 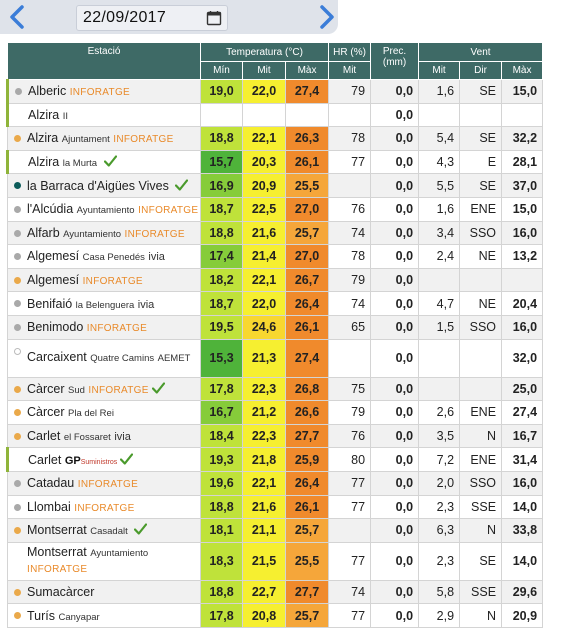 What do you see at coordinates (104, 233) in the screenshot?
I see `station-cell: Alfarb Ayuntamiento INFORATGE` at bounding box center [104, 233].